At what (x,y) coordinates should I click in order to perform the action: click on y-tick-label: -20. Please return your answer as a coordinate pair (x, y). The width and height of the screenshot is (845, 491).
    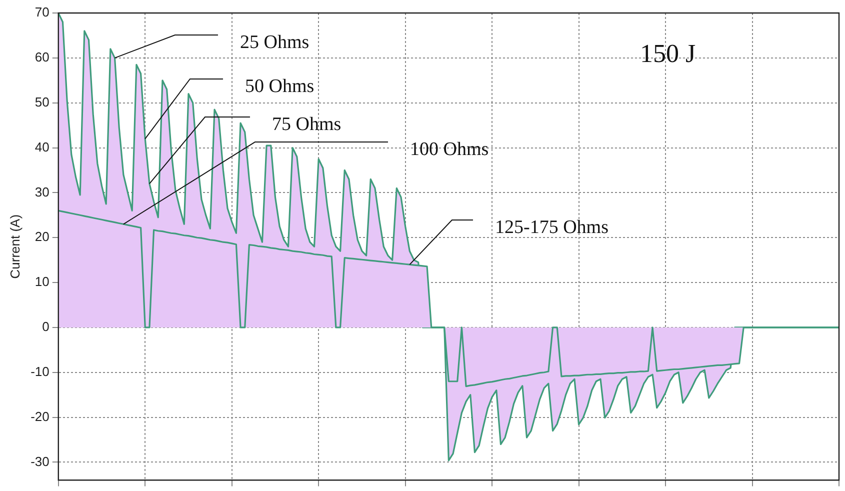
    Looking at the image, I should click on (40, 416).